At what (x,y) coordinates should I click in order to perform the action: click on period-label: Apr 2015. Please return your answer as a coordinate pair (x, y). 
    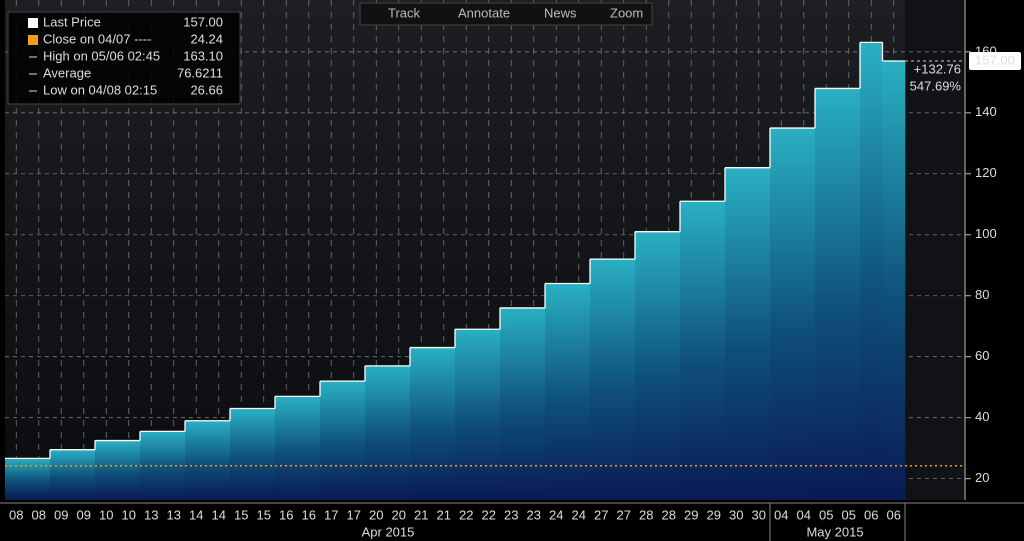
    Looking at the image, I should click on (388, 531).